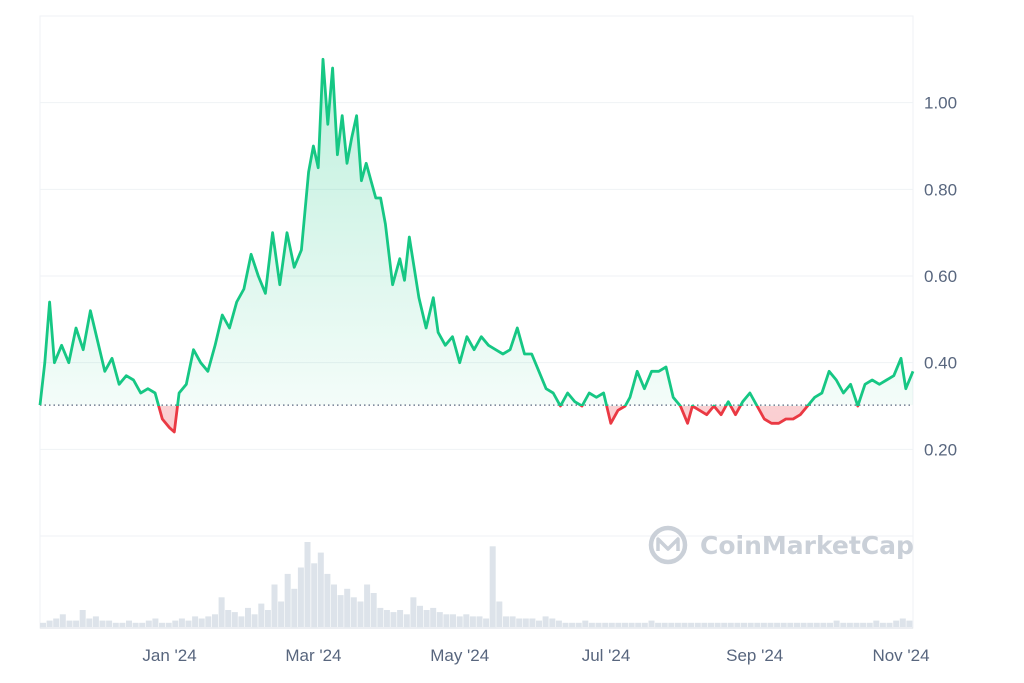 The height and width of the screenshot is (683, 1024). Describe the element at coordinates (940, 449) in the screenshot. I see `y-tick-label: 0.20` at that location.